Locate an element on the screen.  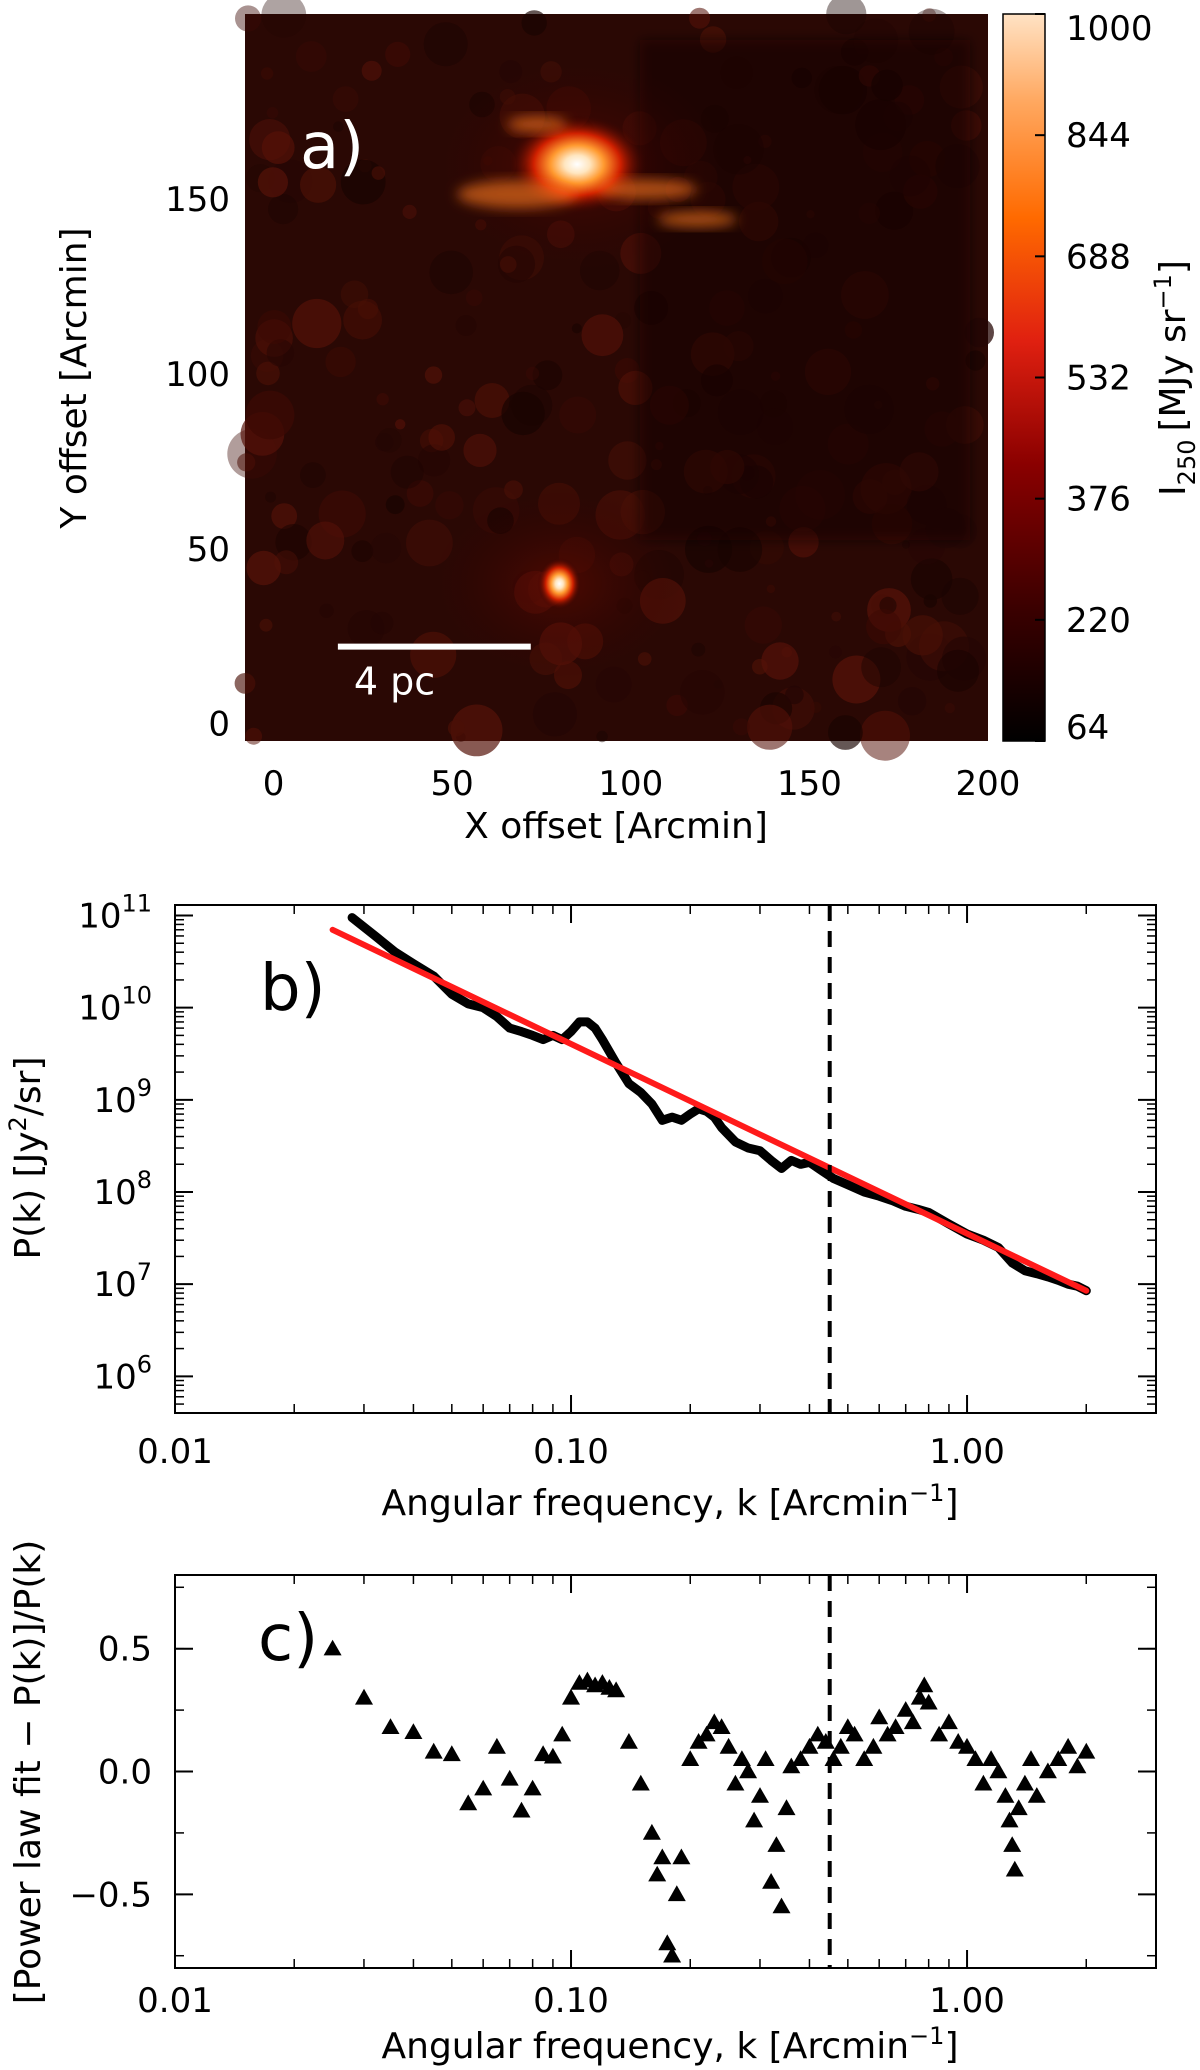
x-axis-label-c-close: ] is located at coordinates (951, 2046).